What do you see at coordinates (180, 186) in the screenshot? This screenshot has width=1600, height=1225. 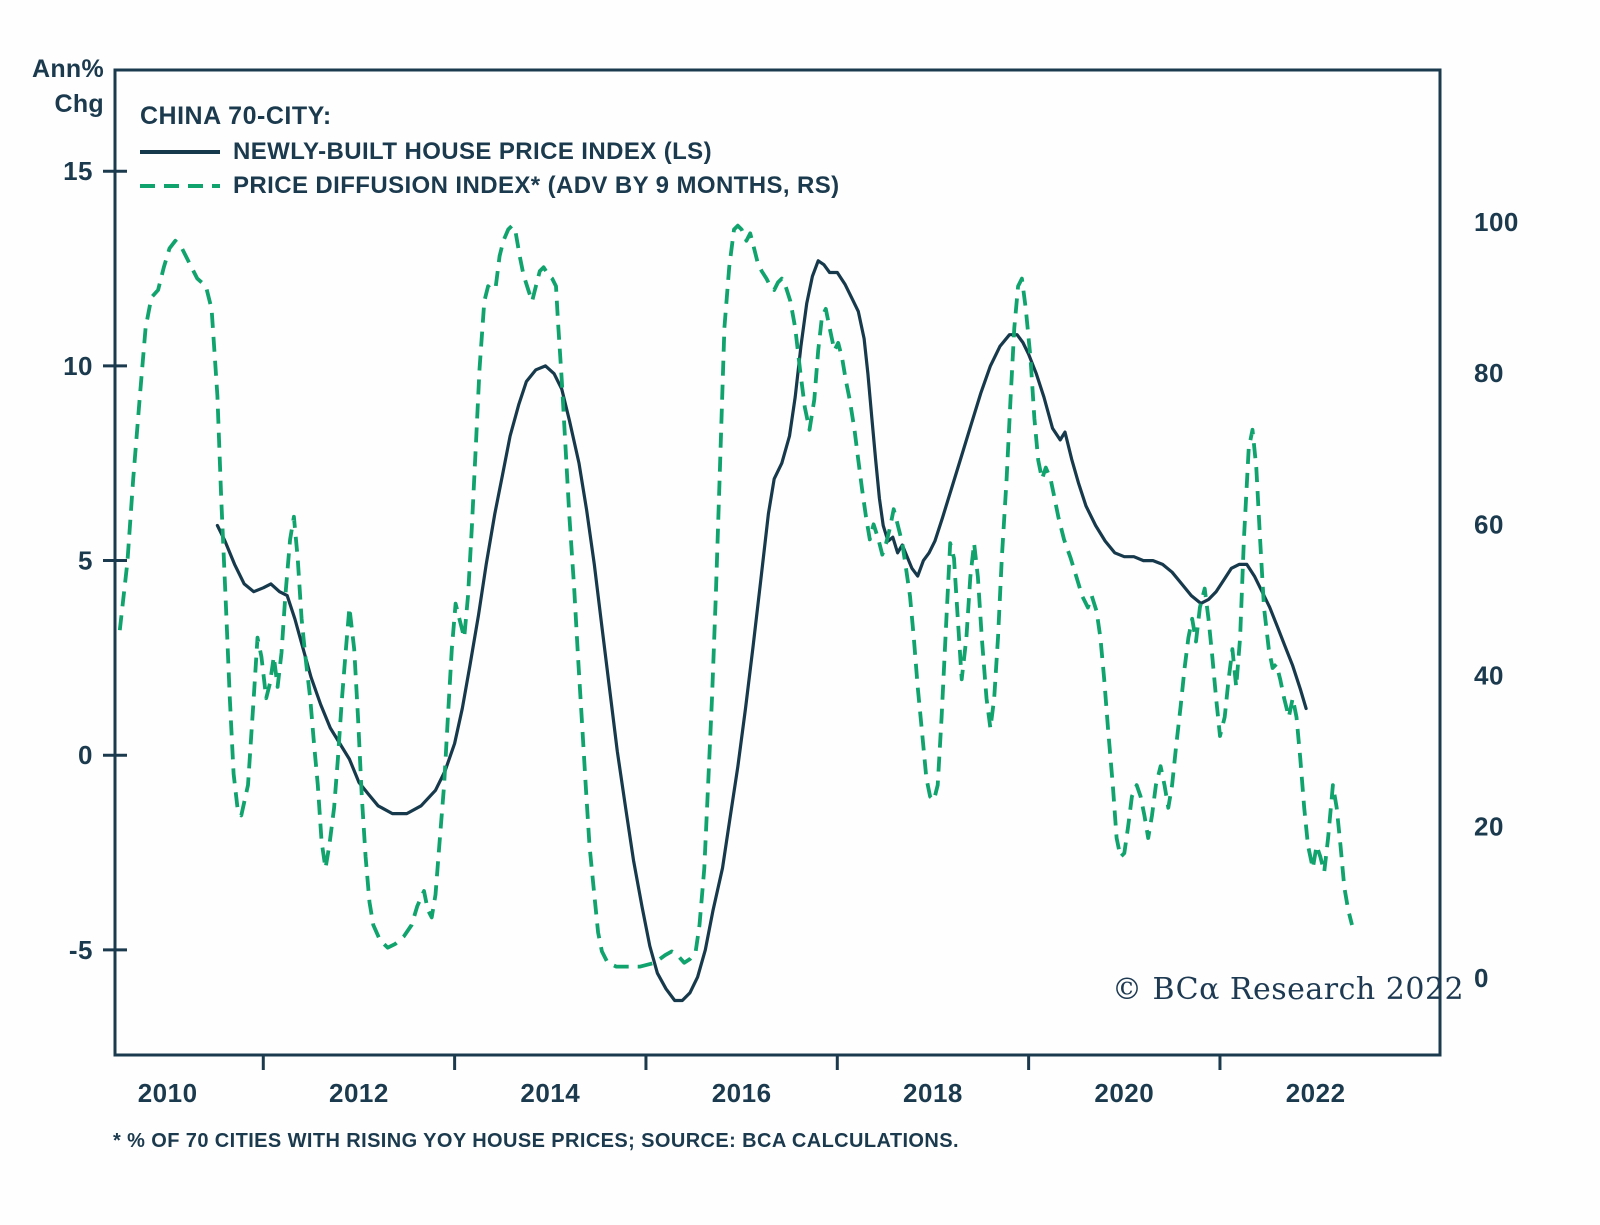 I see `legend-sample-dashed-line` at bounding box center [180, 186].